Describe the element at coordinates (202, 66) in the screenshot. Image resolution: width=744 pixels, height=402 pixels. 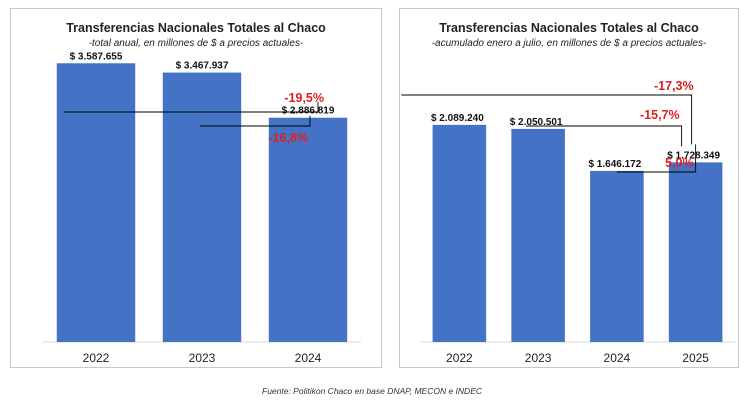
I see `data-label-2023: $ 3.467.937` at that location.